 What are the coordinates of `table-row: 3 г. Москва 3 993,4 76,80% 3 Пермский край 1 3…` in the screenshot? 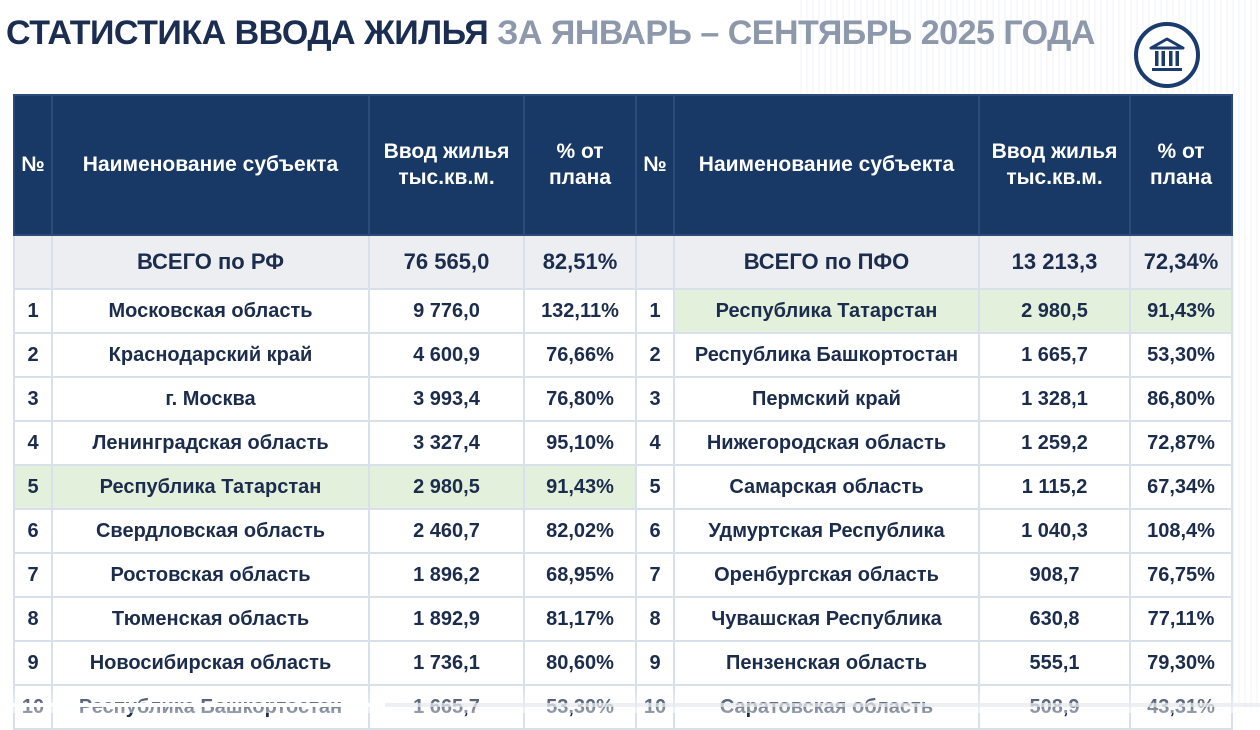 It's located at (623, 399).